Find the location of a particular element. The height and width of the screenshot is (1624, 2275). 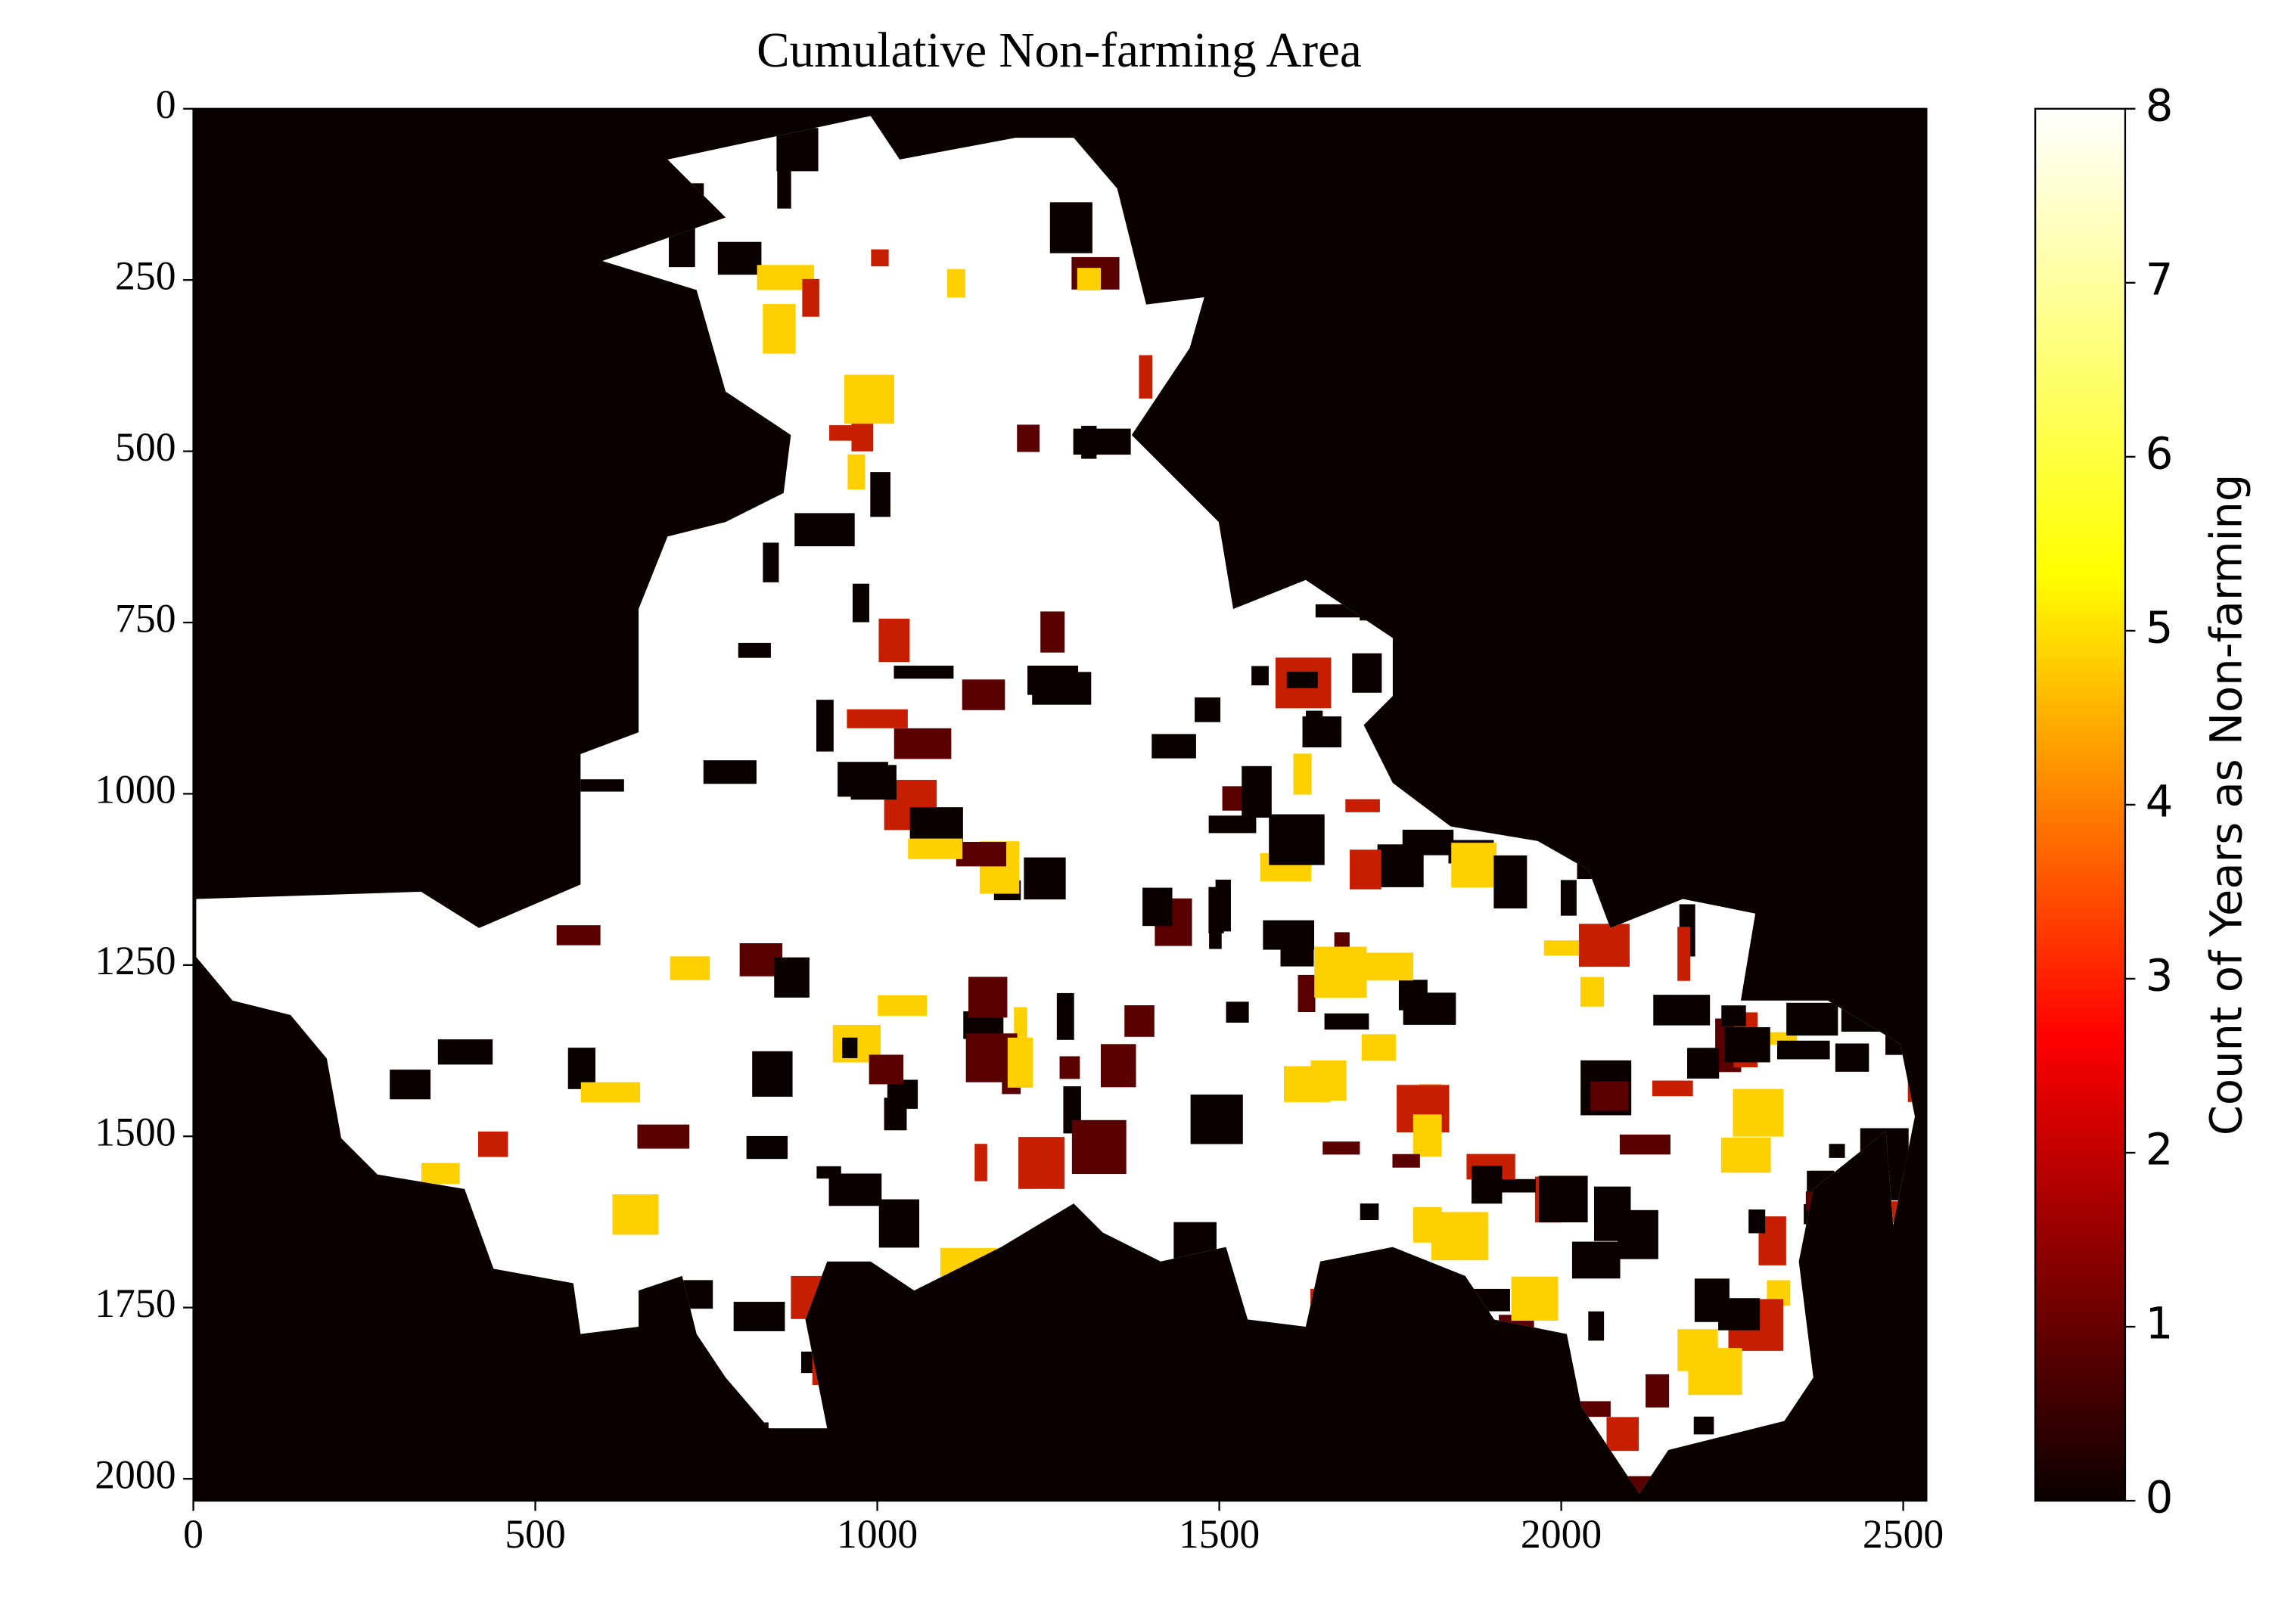

colorbar-label: Count of Years as Non-farming is located at coordinates (2227, 805).